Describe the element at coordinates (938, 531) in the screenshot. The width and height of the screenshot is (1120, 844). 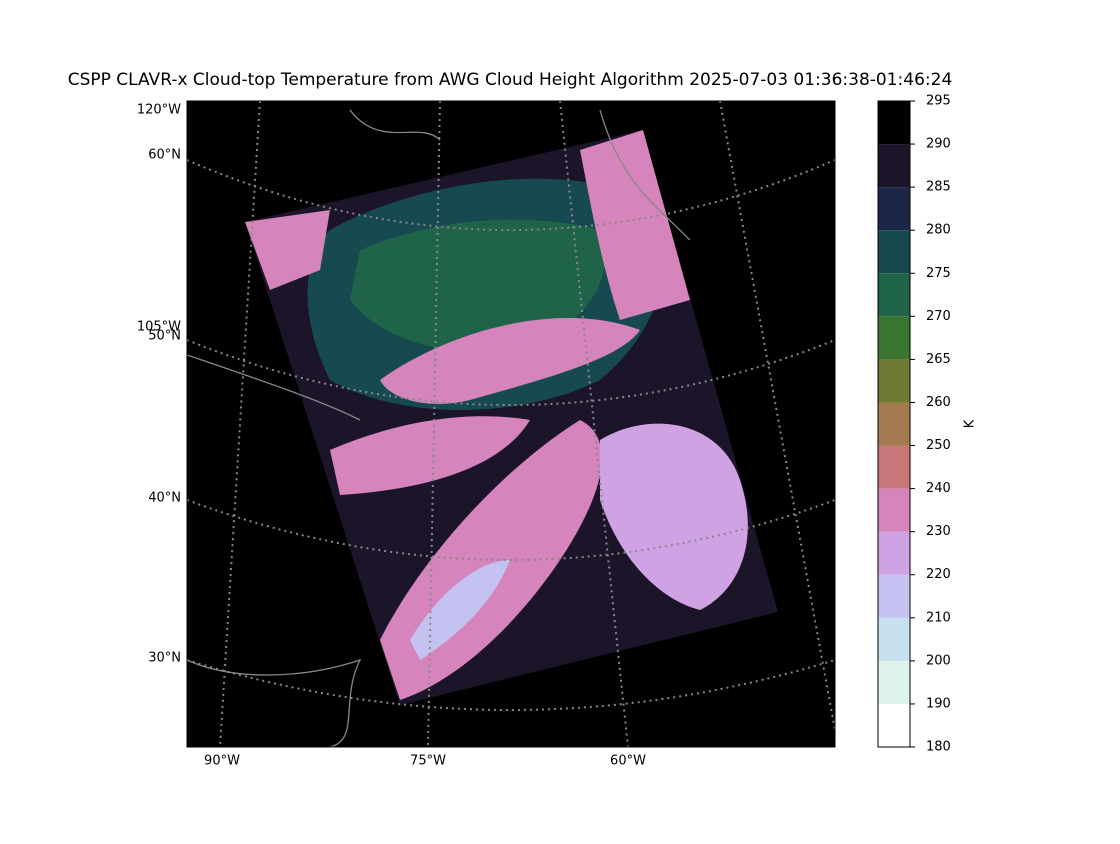
I see `colorbar-tick-label: 230` at that location.